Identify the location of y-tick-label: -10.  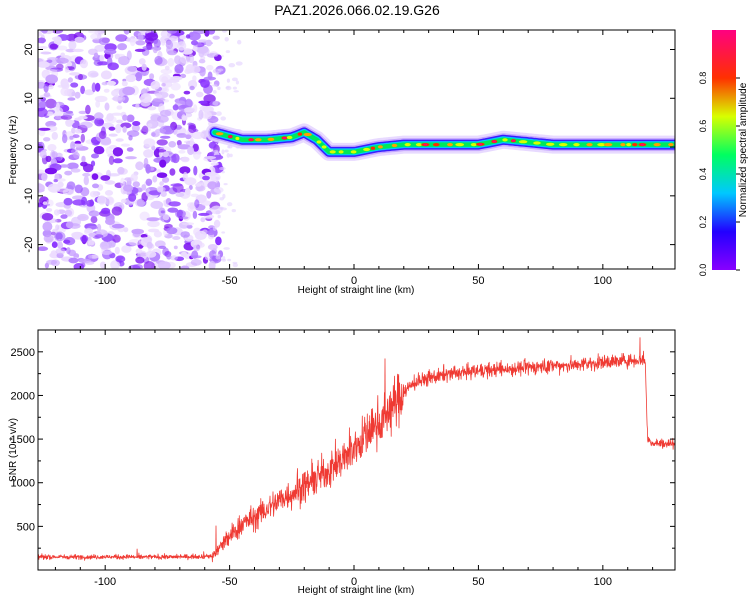
(29, 196).